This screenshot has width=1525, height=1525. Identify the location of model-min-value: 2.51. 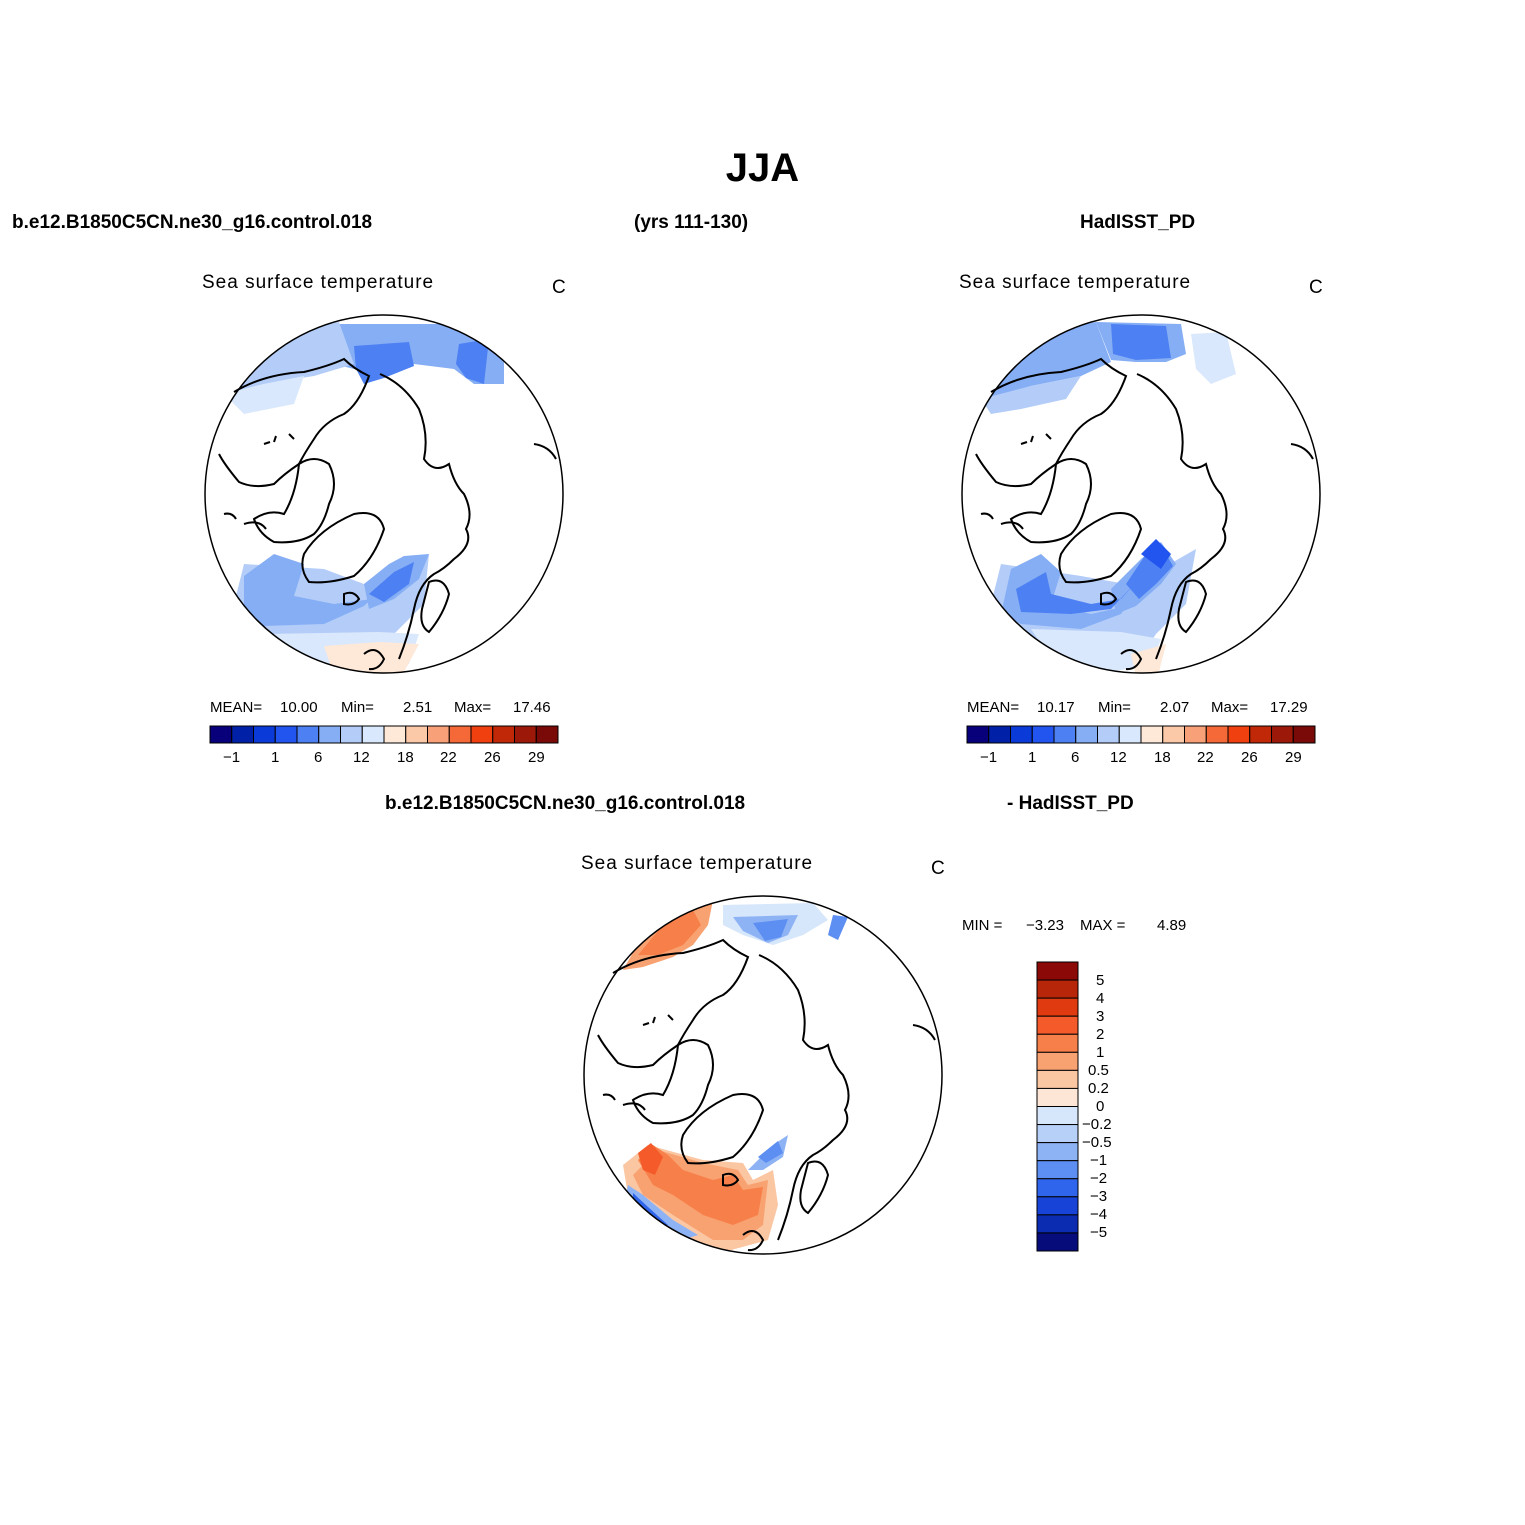
(418, 707).